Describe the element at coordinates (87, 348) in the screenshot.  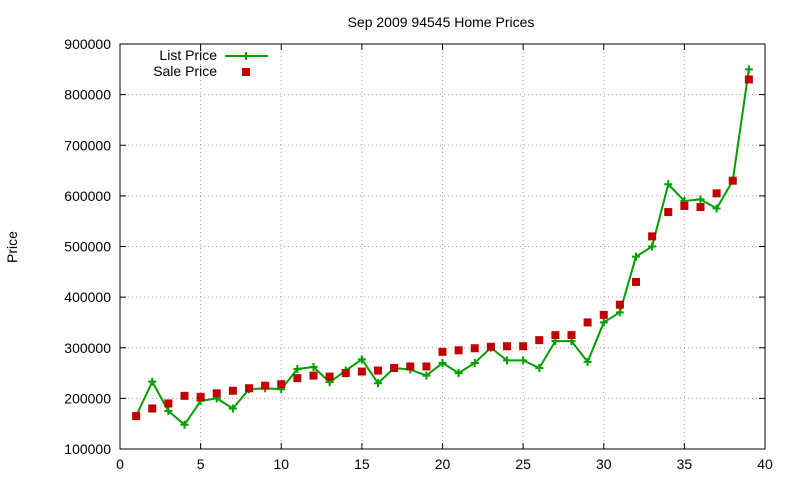
I see `y-tick-label: 300000` at that location.